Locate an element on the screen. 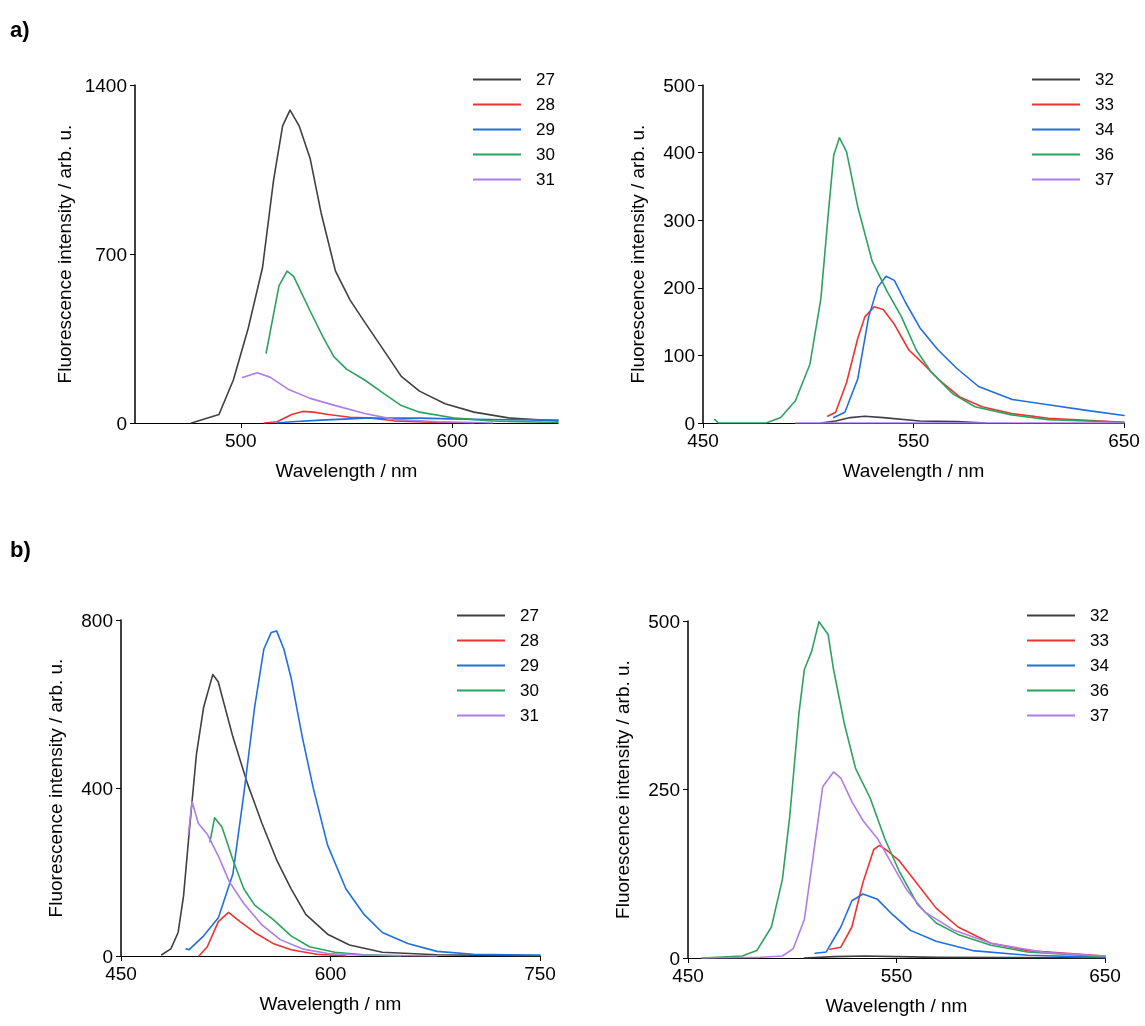 This screenshot has height=1026, width=1145. y-tick-label: 300 is located at coordinates (679, 220).